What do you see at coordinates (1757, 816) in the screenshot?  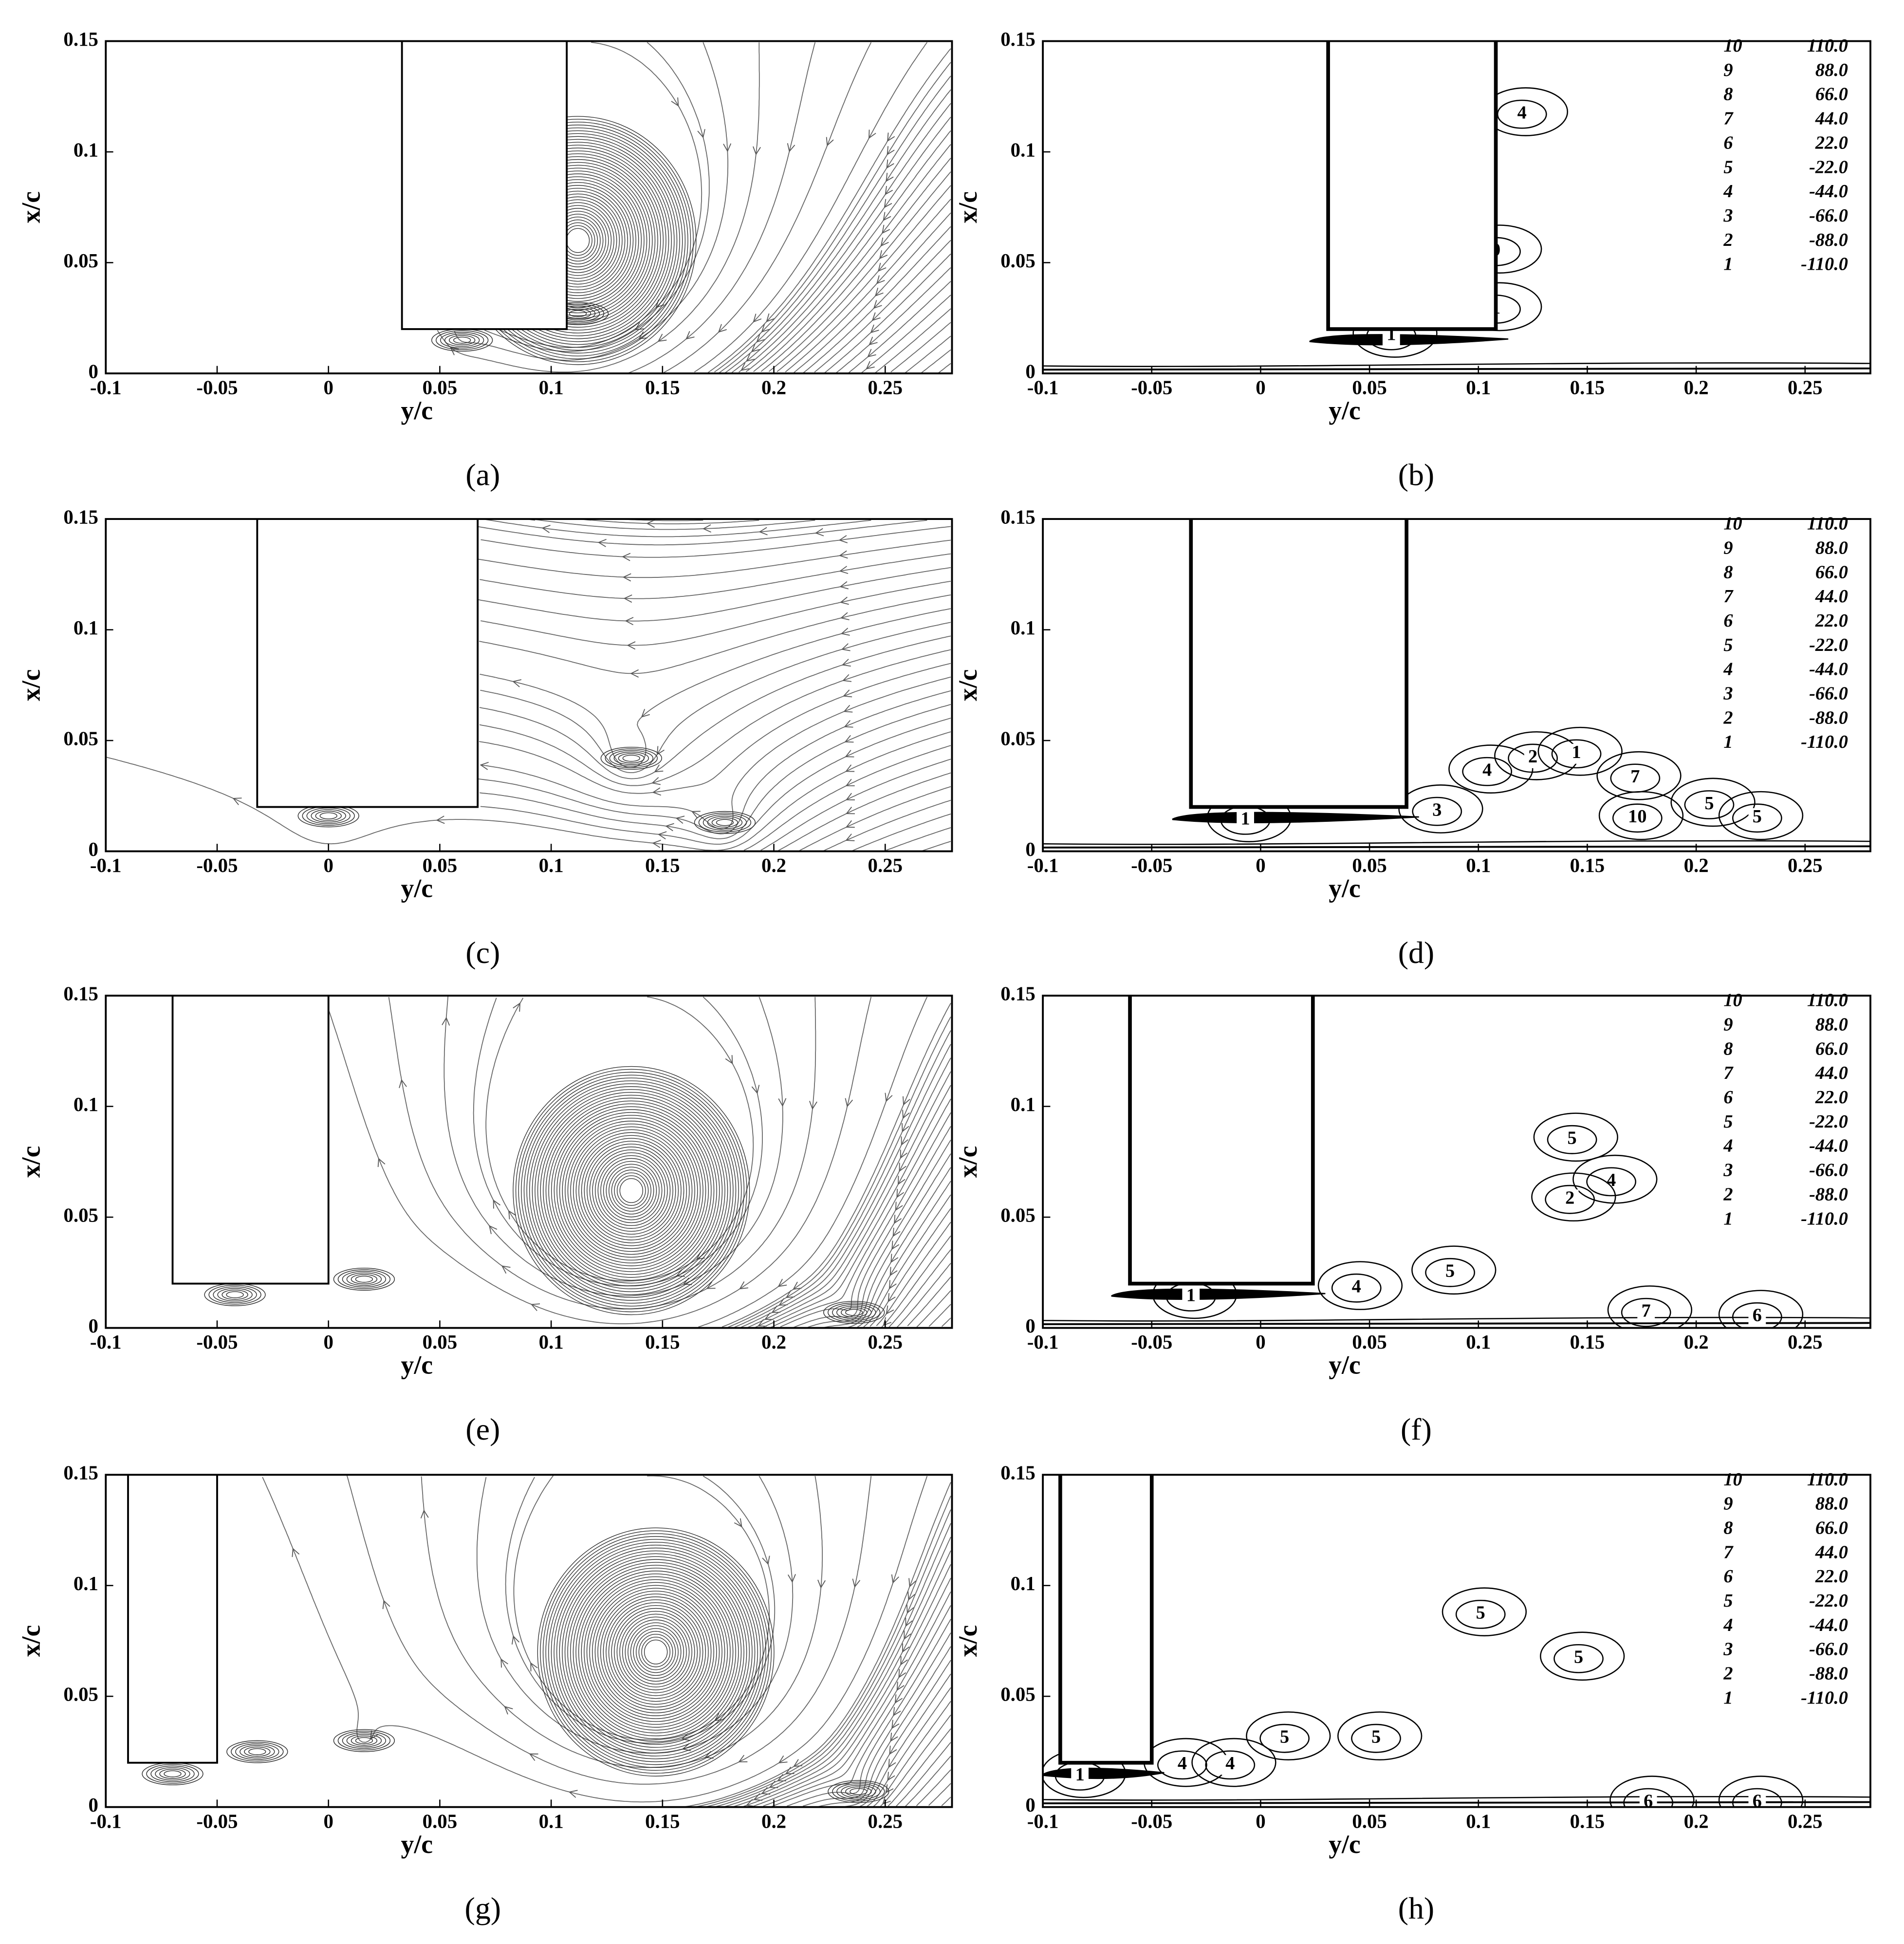 I see `contour-label: 5` at bounding box center [1757, 816].